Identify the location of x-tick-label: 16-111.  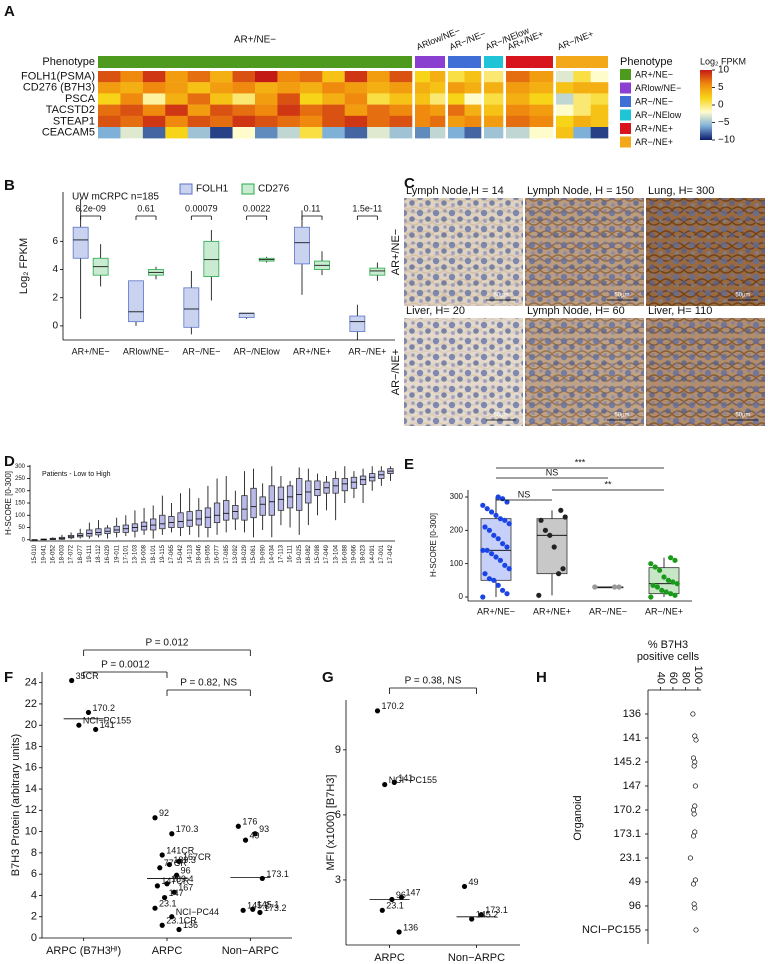
(291, 553).